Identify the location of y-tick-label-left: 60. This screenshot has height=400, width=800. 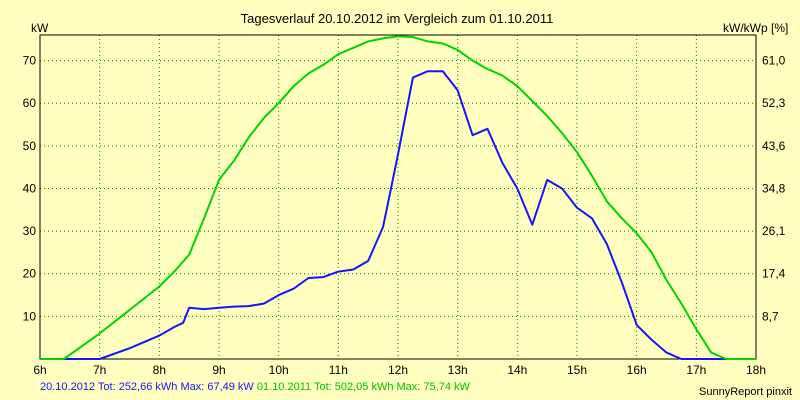
(30, 103).